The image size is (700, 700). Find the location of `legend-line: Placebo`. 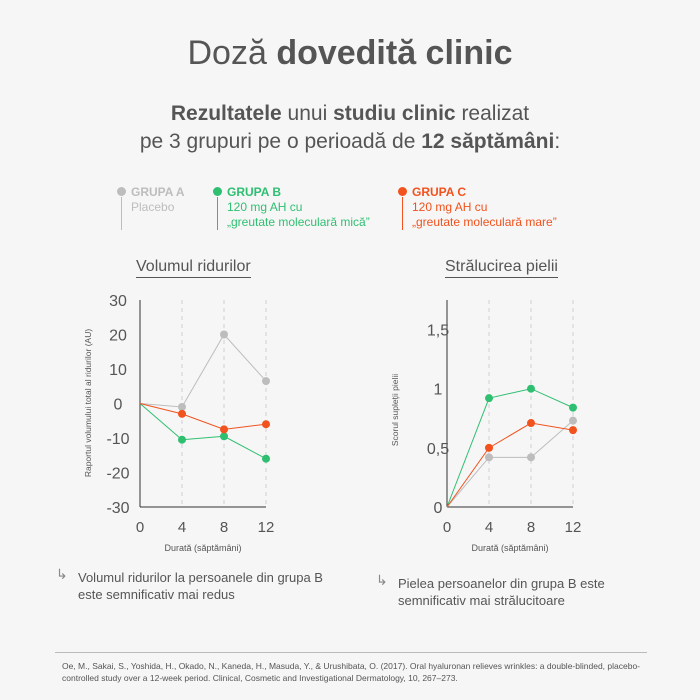

legend-line: Placebo is located at coordinates (153, 207).